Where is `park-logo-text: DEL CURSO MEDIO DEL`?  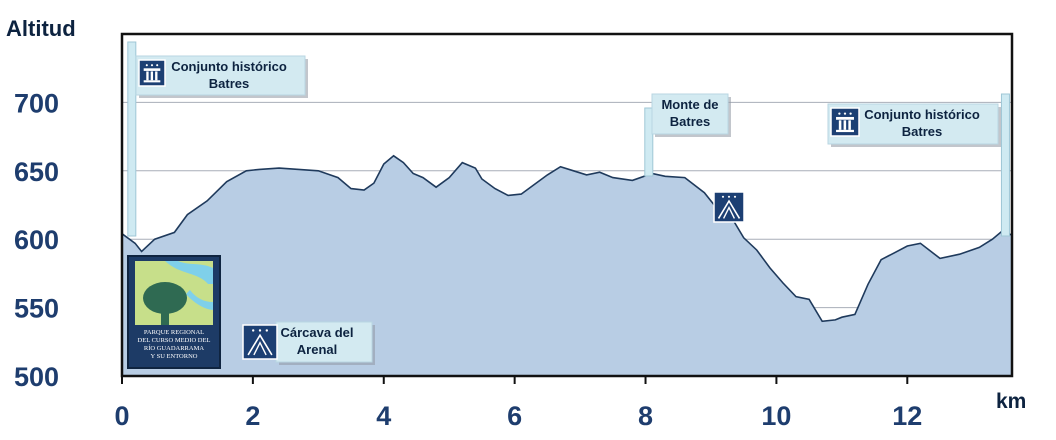
park-logo-text: DEL CURSO MEDIO DEL is located at coordinates (174, 340).